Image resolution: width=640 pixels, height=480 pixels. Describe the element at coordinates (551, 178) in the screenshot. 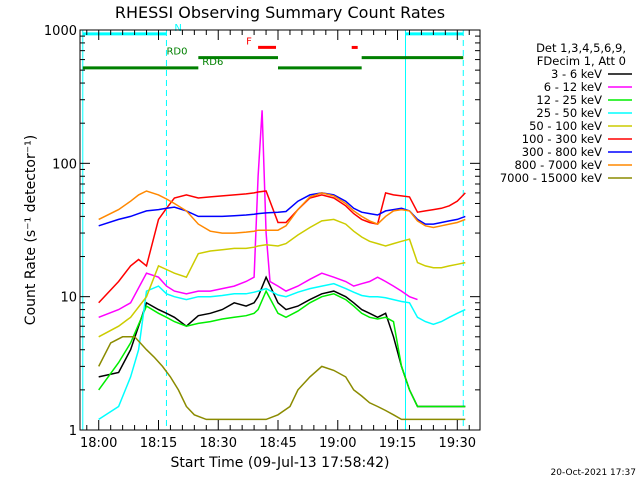

I see `legend-entry-label: 7000 - 15000 keV` at that location.